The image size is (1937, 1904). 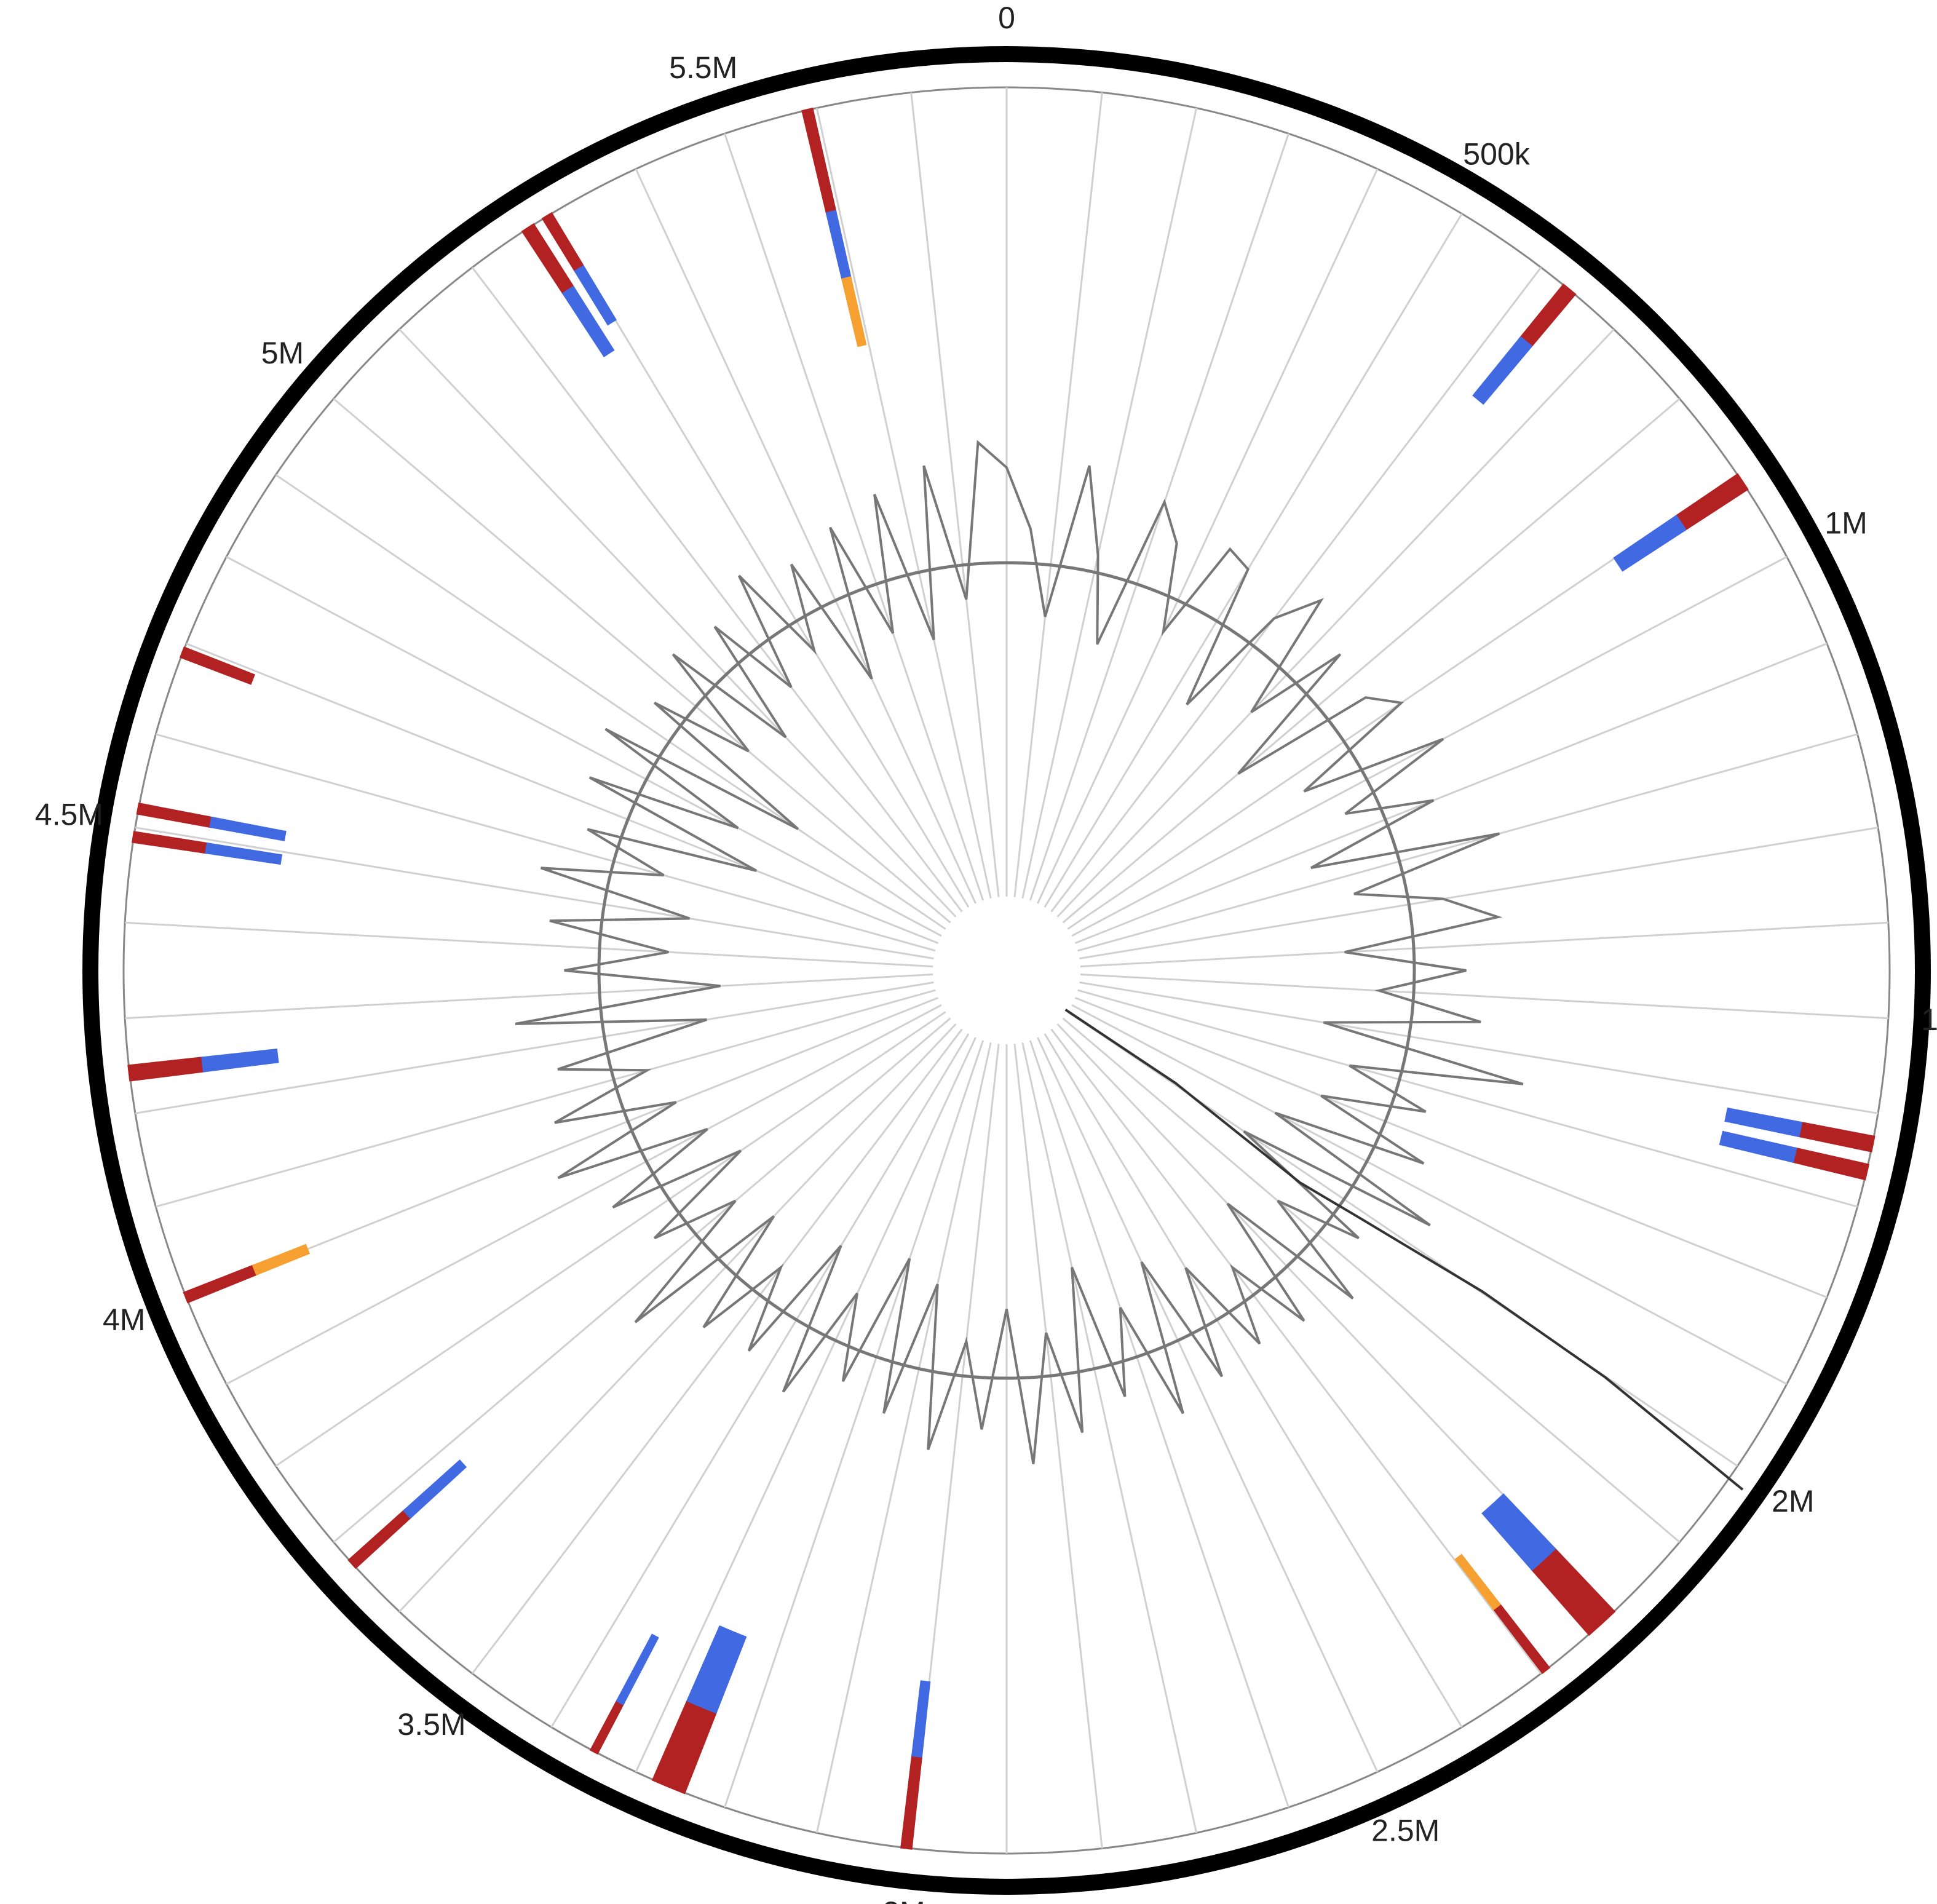 I want to click on x-tick-label: 4M, so click(x=124, y=1320).